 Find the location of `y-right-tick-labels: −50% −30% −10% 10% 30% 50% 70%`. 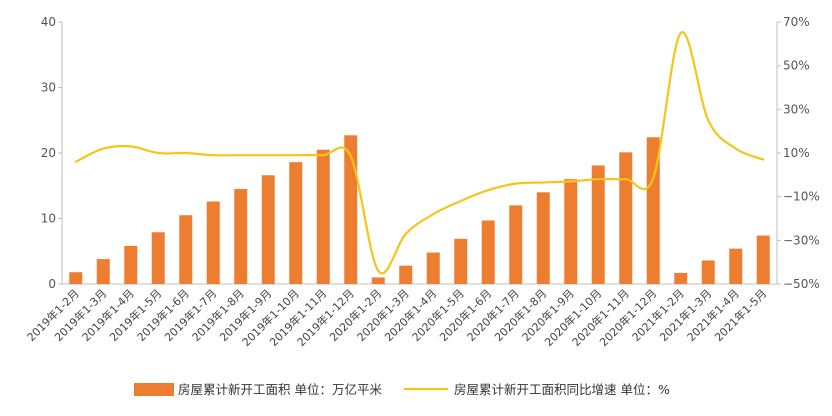

y-right-tick-labels: −50% −30% −10% 10% 30% 50% 70% is located at coordinates (801, 153).